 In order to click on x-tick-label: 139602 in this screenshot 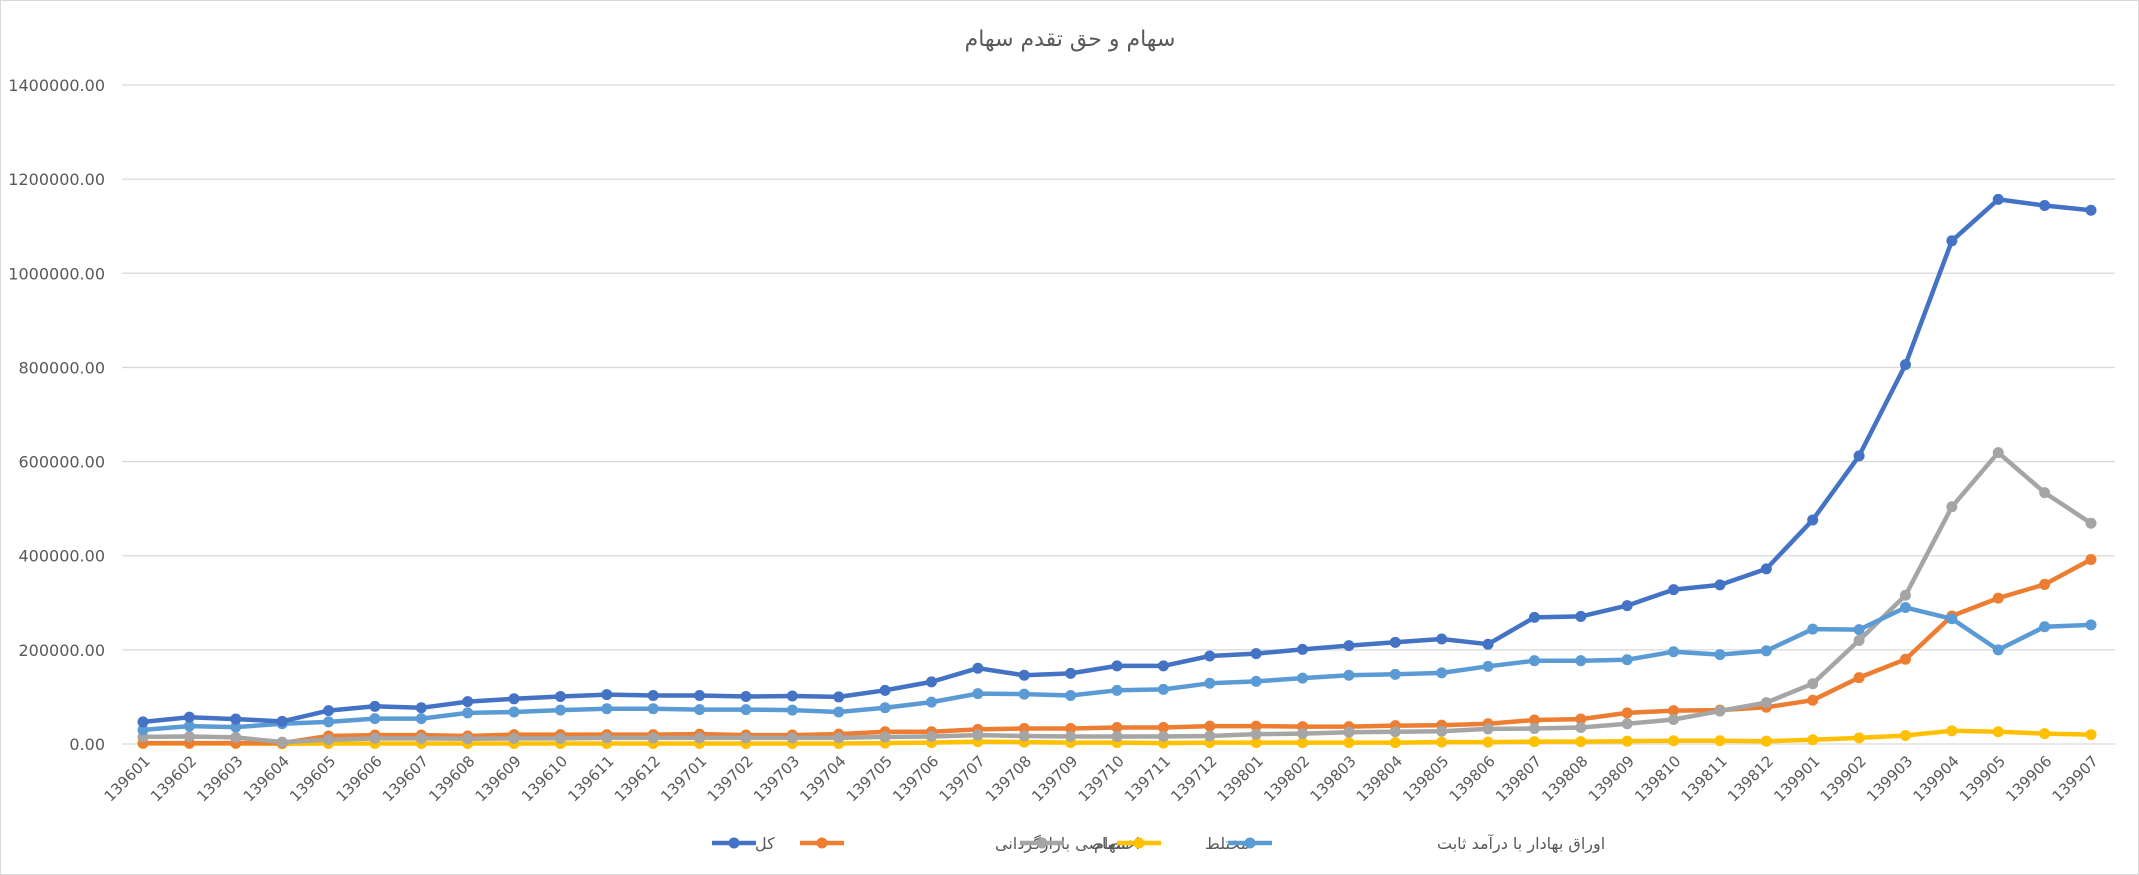, I will do `click(173, 778)`.